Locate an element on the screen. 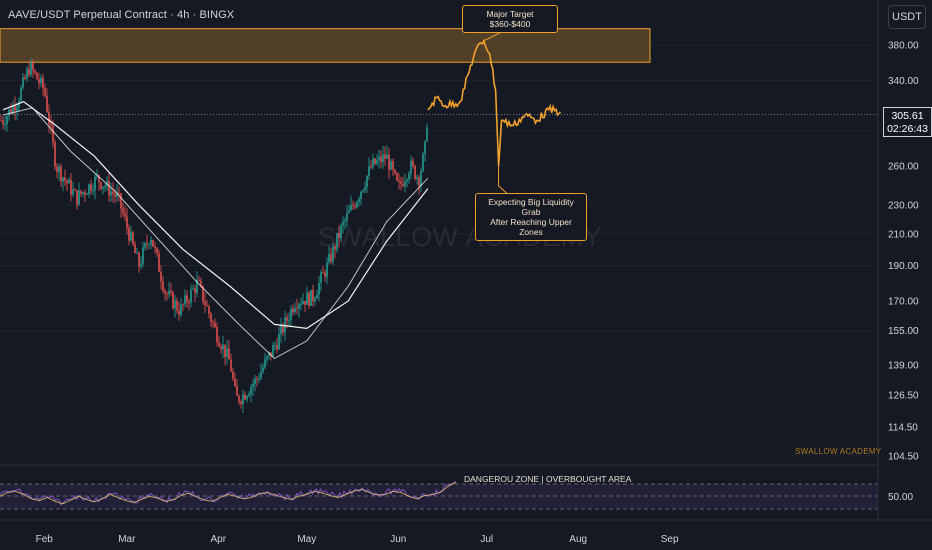  target-zone-layer is located at coordinates (325, 45).